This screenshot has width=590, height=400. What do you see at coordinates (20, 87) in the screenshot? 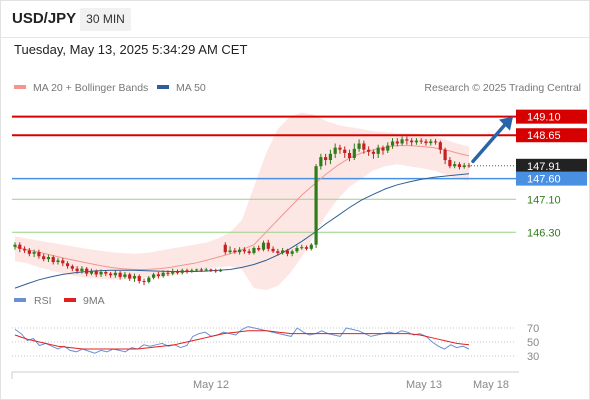
I see `legend-swatch-ma20` at bounding box center [20, 87].